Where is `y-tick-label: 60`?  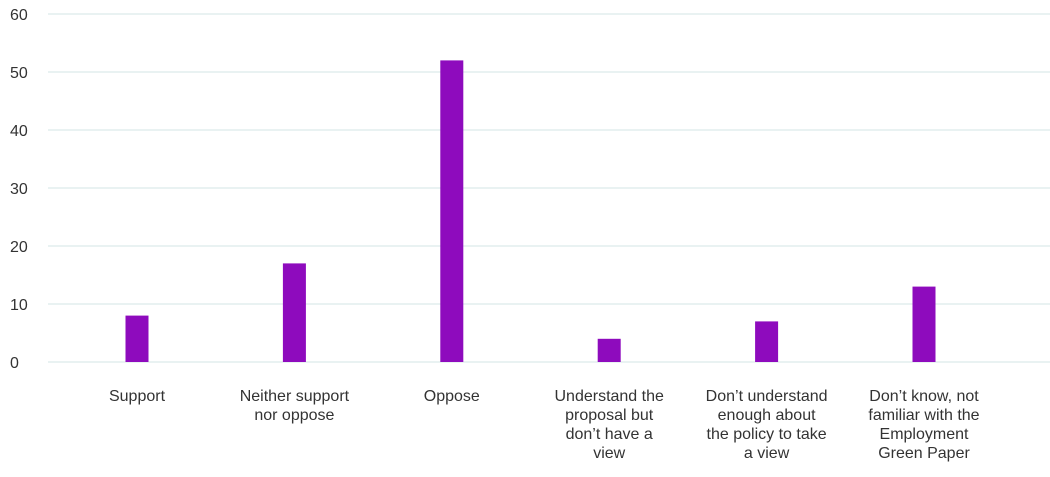
y-tick-label: 60 is located at coordinates (19, 15).